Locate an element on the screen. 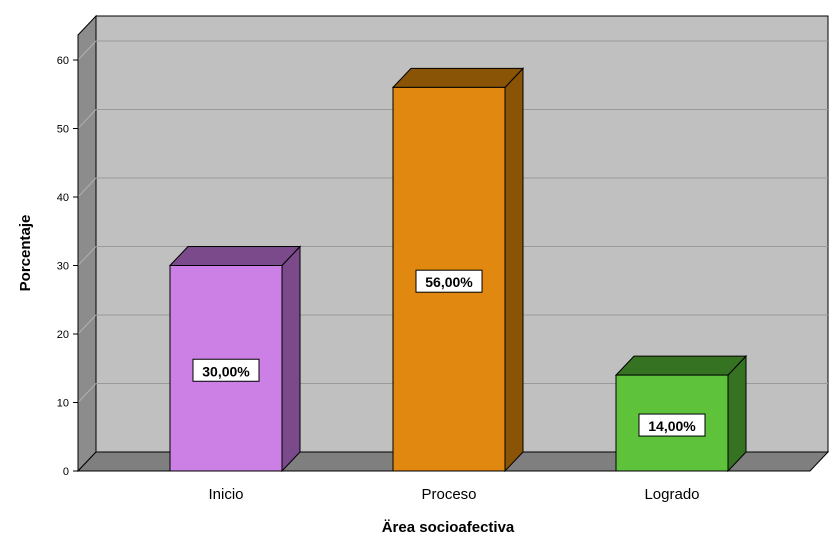 This screenshot has width=830, height=547. x-axis-title: Ärea socioafectiva is located at coordinates (448, 527).